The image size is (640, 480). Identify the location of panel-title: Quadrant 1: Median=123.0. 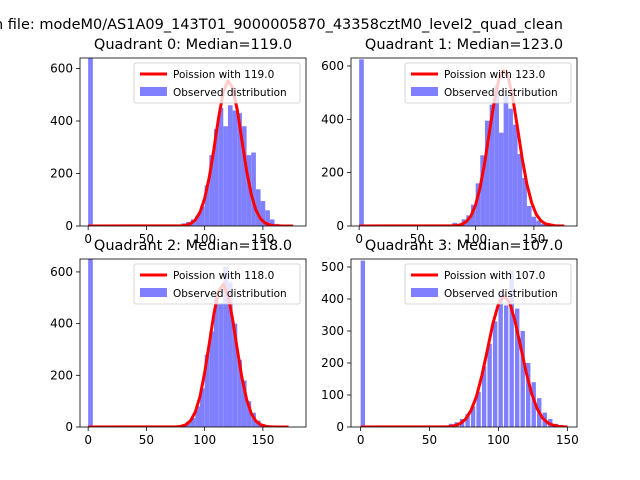
(464, 45).